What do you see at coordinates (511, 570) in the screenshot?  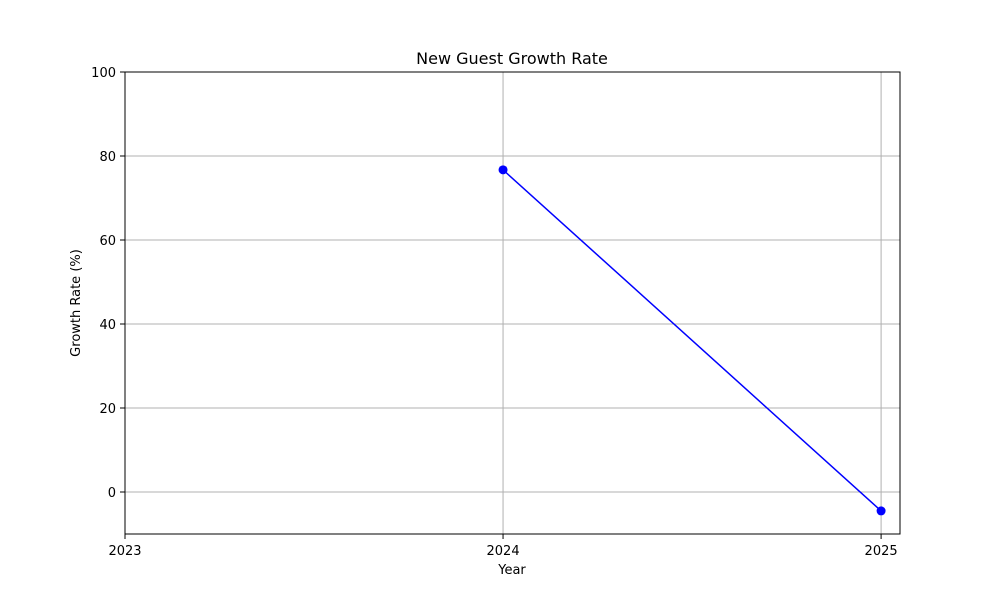 I see `x-axis-label: Year` at bounding box center [511, 570].